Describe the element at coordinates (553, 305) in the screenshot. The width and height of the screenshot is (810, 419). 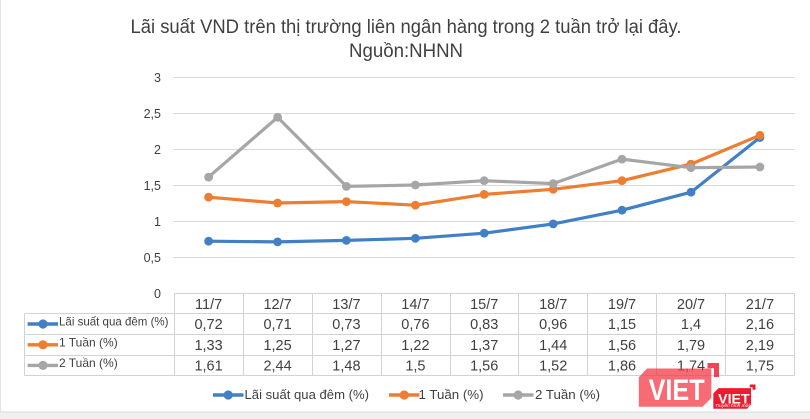
I see `svg-text: 18/7` at that location.